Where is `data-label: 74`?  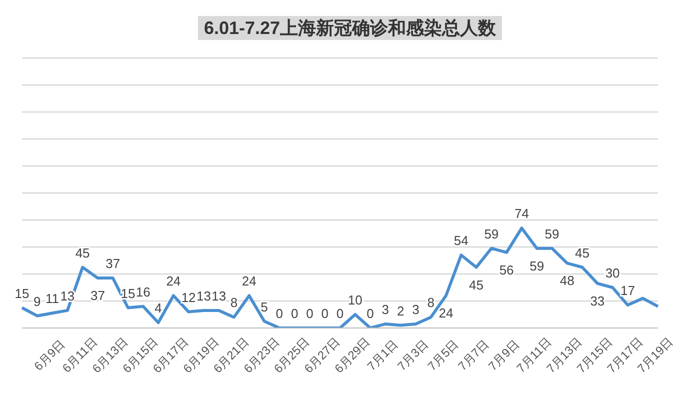 data-label: 74 is located at coordinates (521, 214).